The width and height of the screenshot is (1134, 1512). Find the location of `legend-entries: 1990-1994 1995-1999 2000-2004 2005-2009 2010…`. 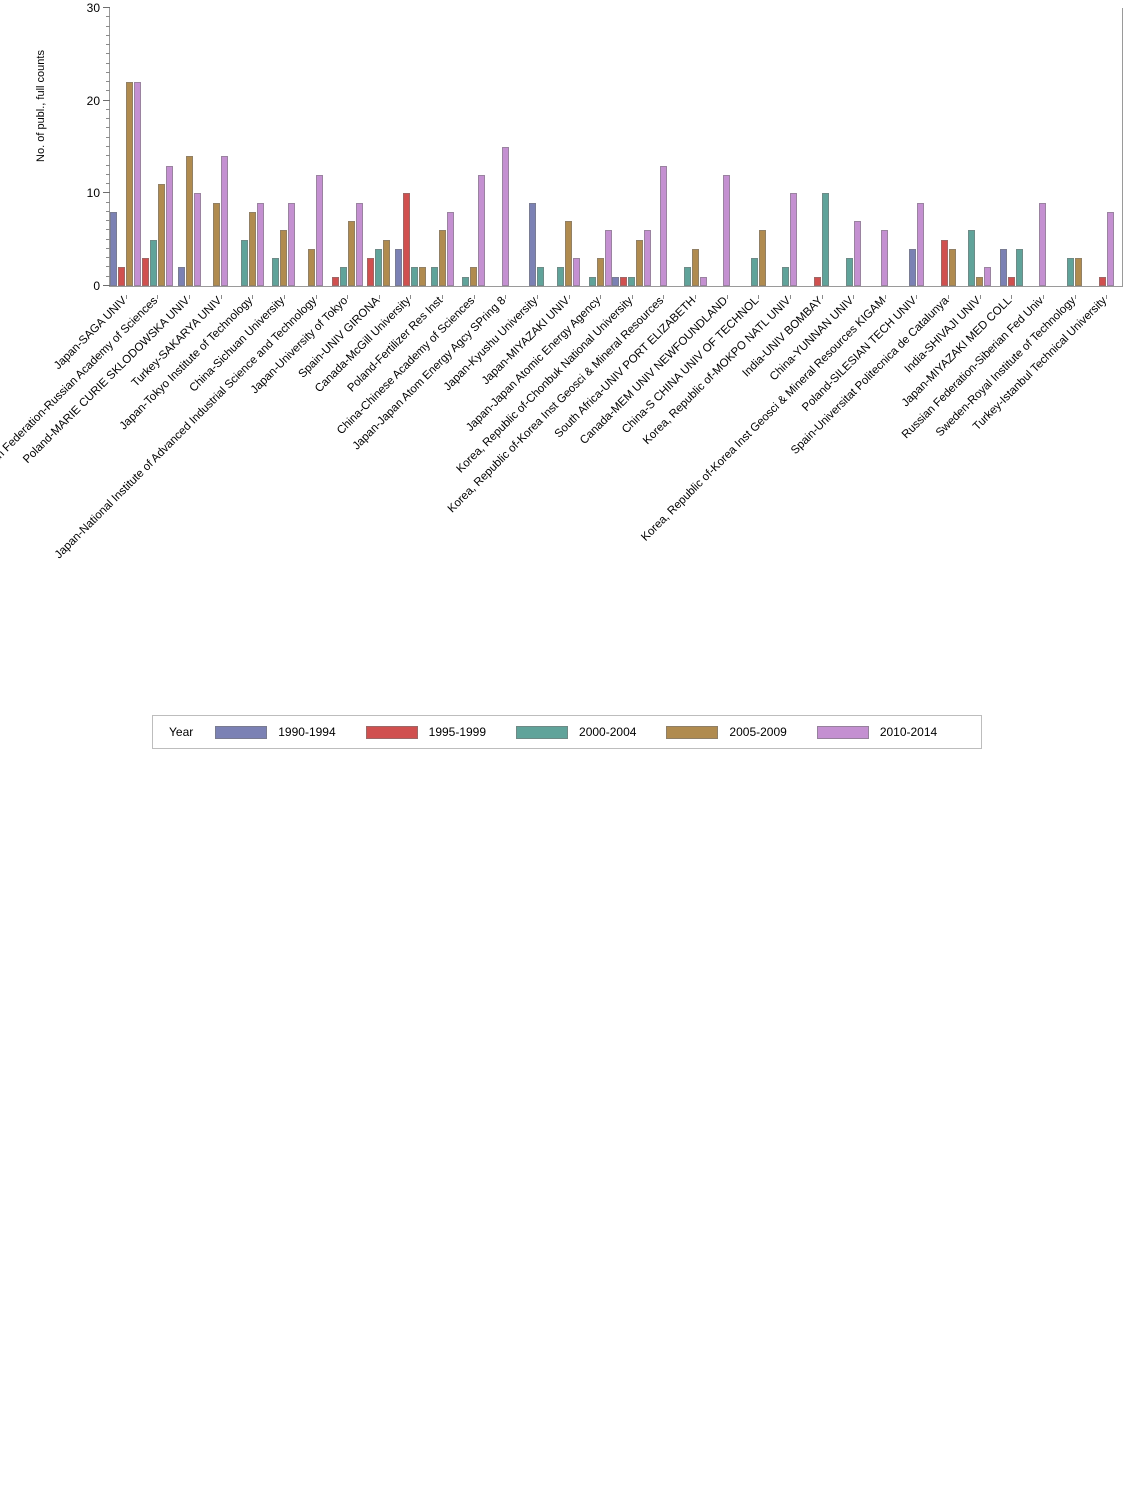

legend-entries: 1990-1994 1995-1999 2000-2004 2005-2009 2010… is located at coordinates (591, 732).